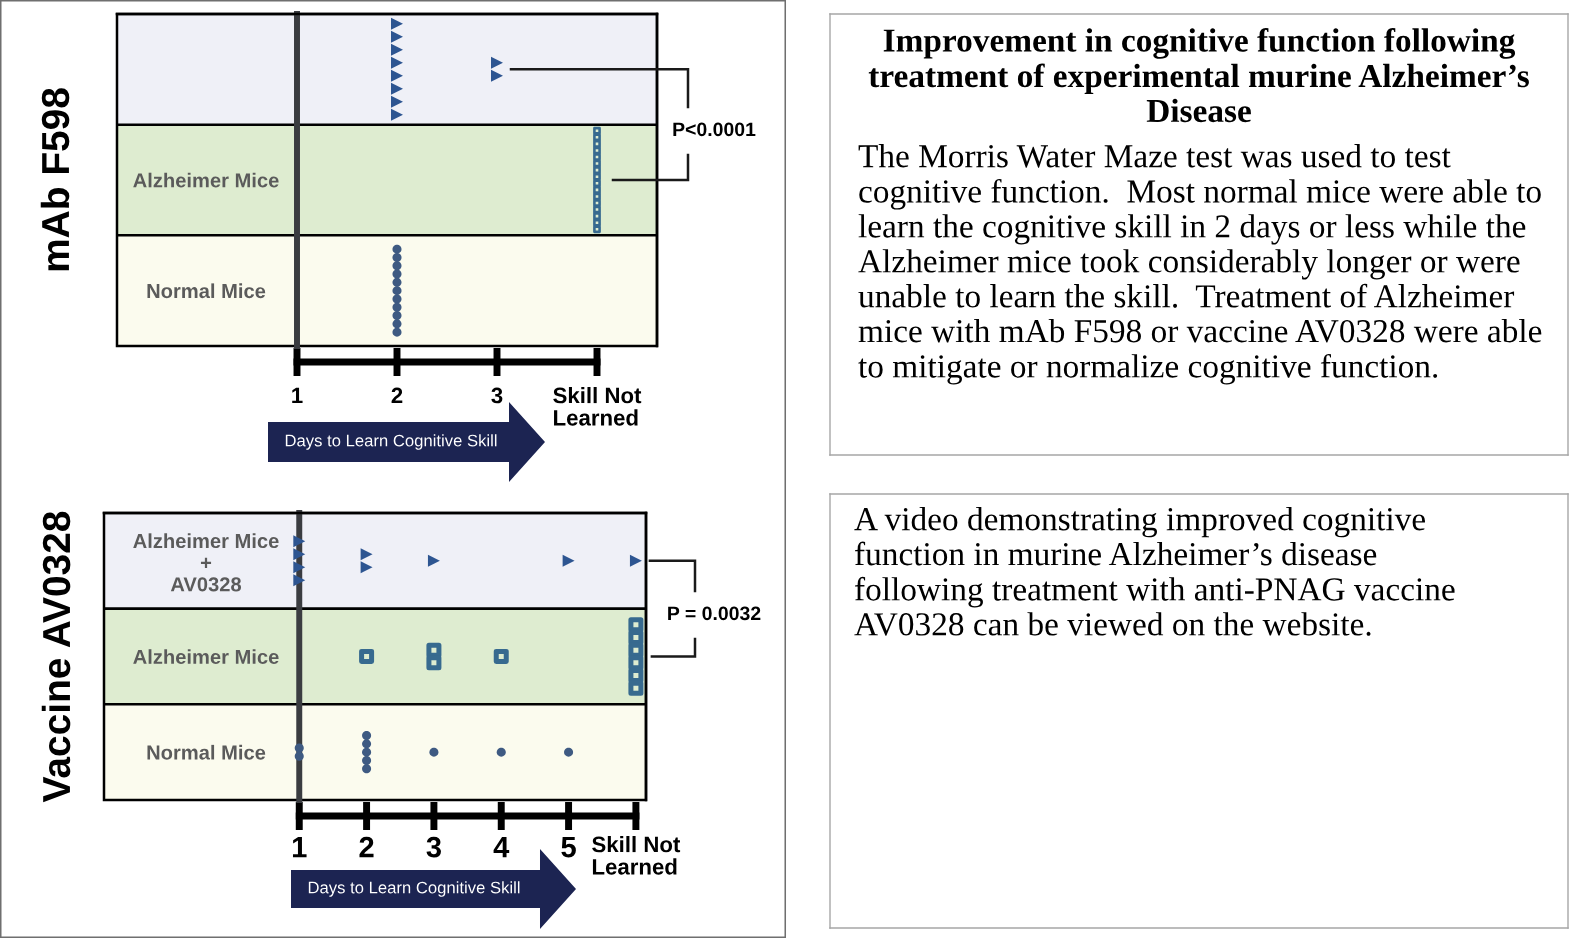 This screenshot has width=1573, height=939. Describe the element at coordinates (1198, 75) in the screenshot. I see `text: Improvement in cognitive function following treatment of experimental murine Alzheimer’s Disease` at that location.